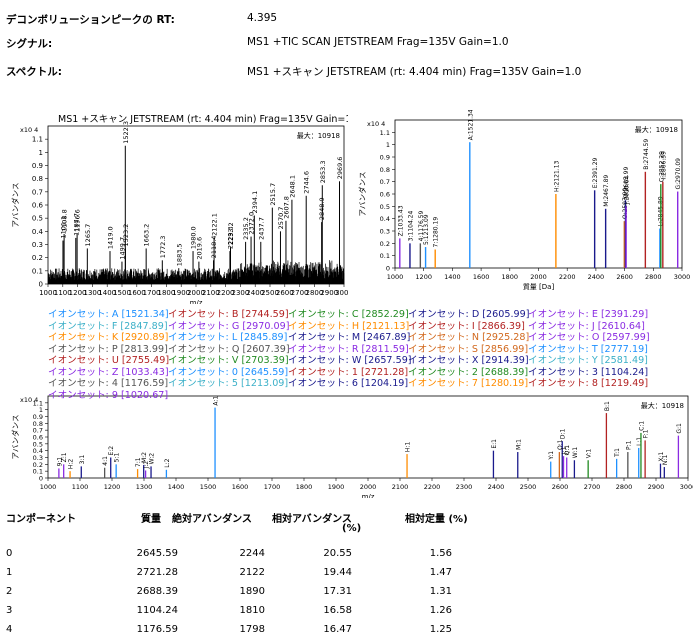 This screenshot has height=635, width=693. Describe the element at coordinates (126, 235) in the screenshot. I see `peak-label-8: 1523.2` at that location.